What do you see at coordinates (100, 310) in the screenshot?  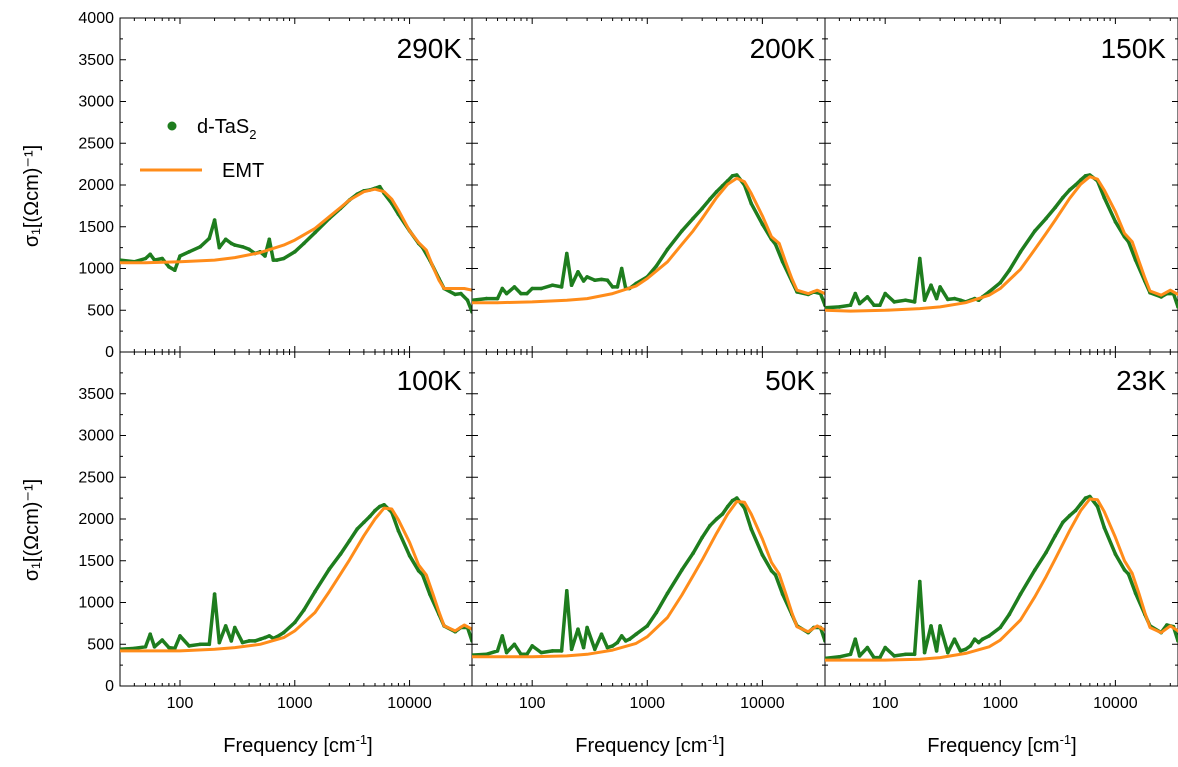 I see `y-tick-label: 500` at bounding box center [100, 310].